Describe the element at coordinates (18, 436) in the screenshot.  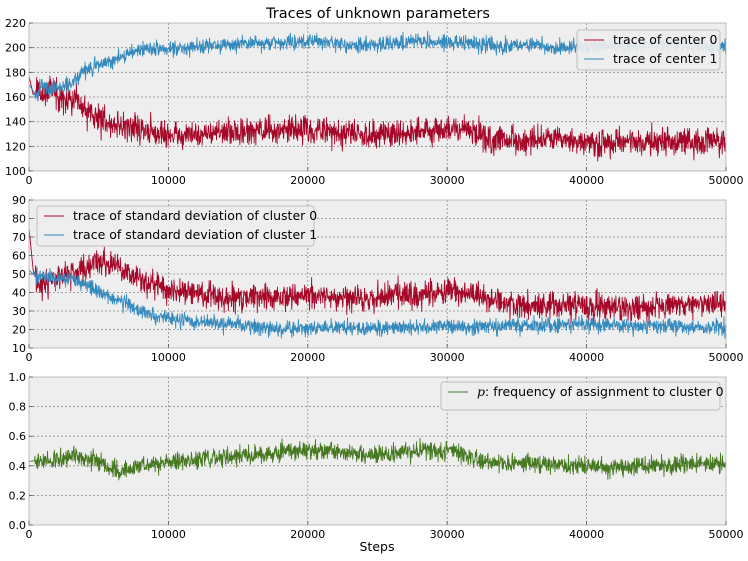
I see `y-tick-label: 0.6` at that location.